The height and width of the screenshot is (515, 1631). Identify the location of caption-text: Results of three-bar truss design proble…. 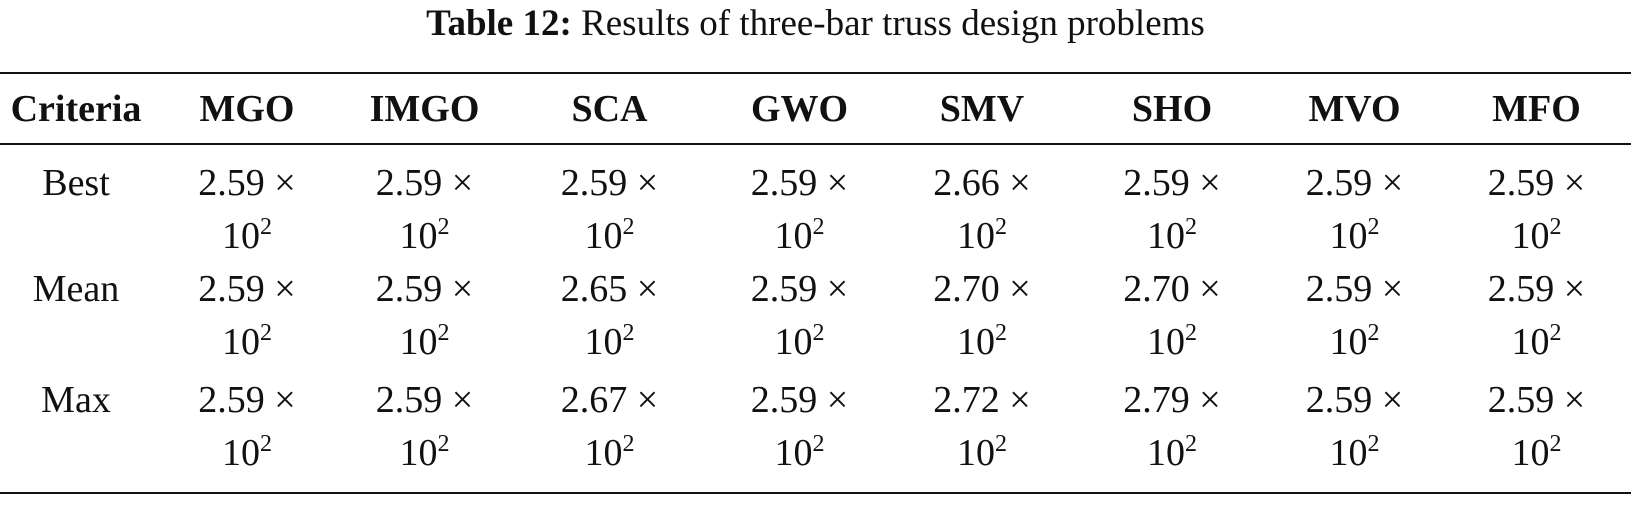
(893, 23).